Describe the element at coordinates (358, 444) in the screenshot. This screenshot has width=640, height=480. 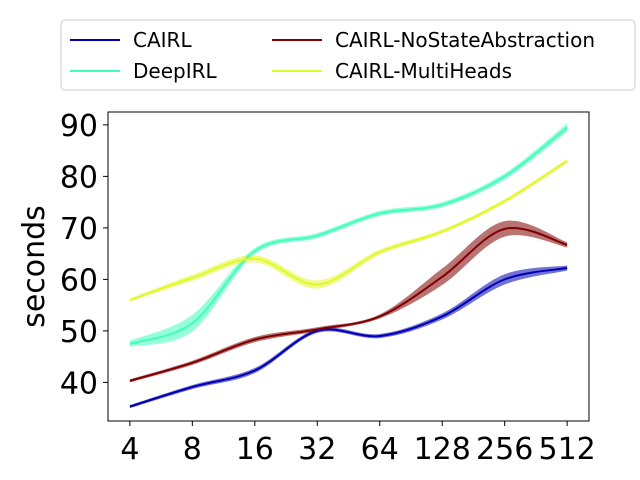
I see `x-axis-ticks: 4 8 16 32 64 128 256 512` at that location.